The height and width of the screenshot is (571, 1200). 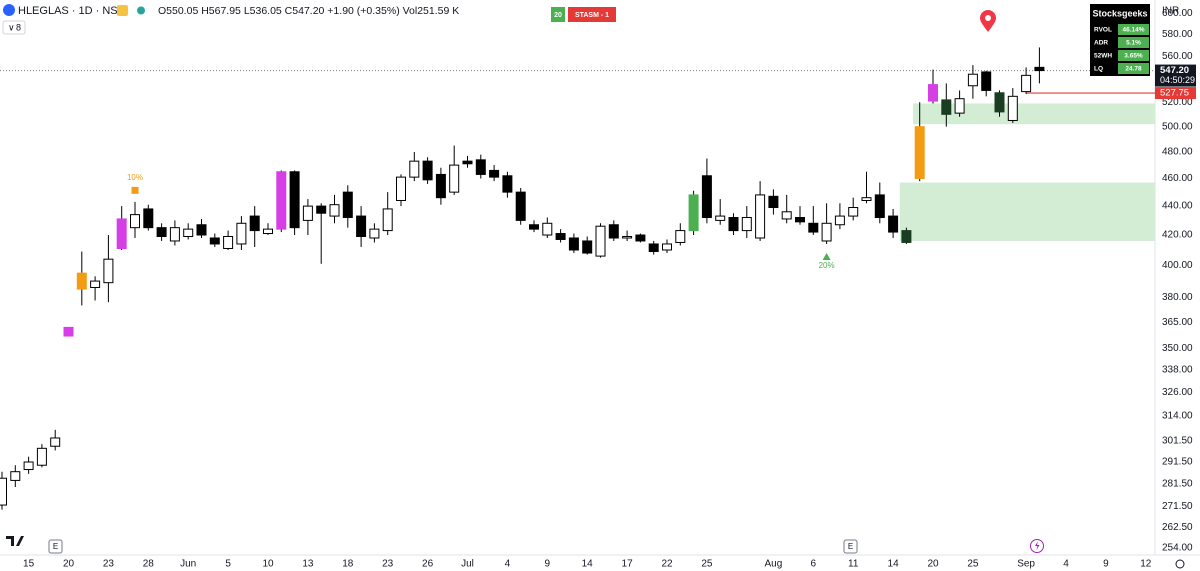 What do you see at coordinates (1170, 11) in the screenshot?
I see `currency: INR` at bounding box center [1170, 11].